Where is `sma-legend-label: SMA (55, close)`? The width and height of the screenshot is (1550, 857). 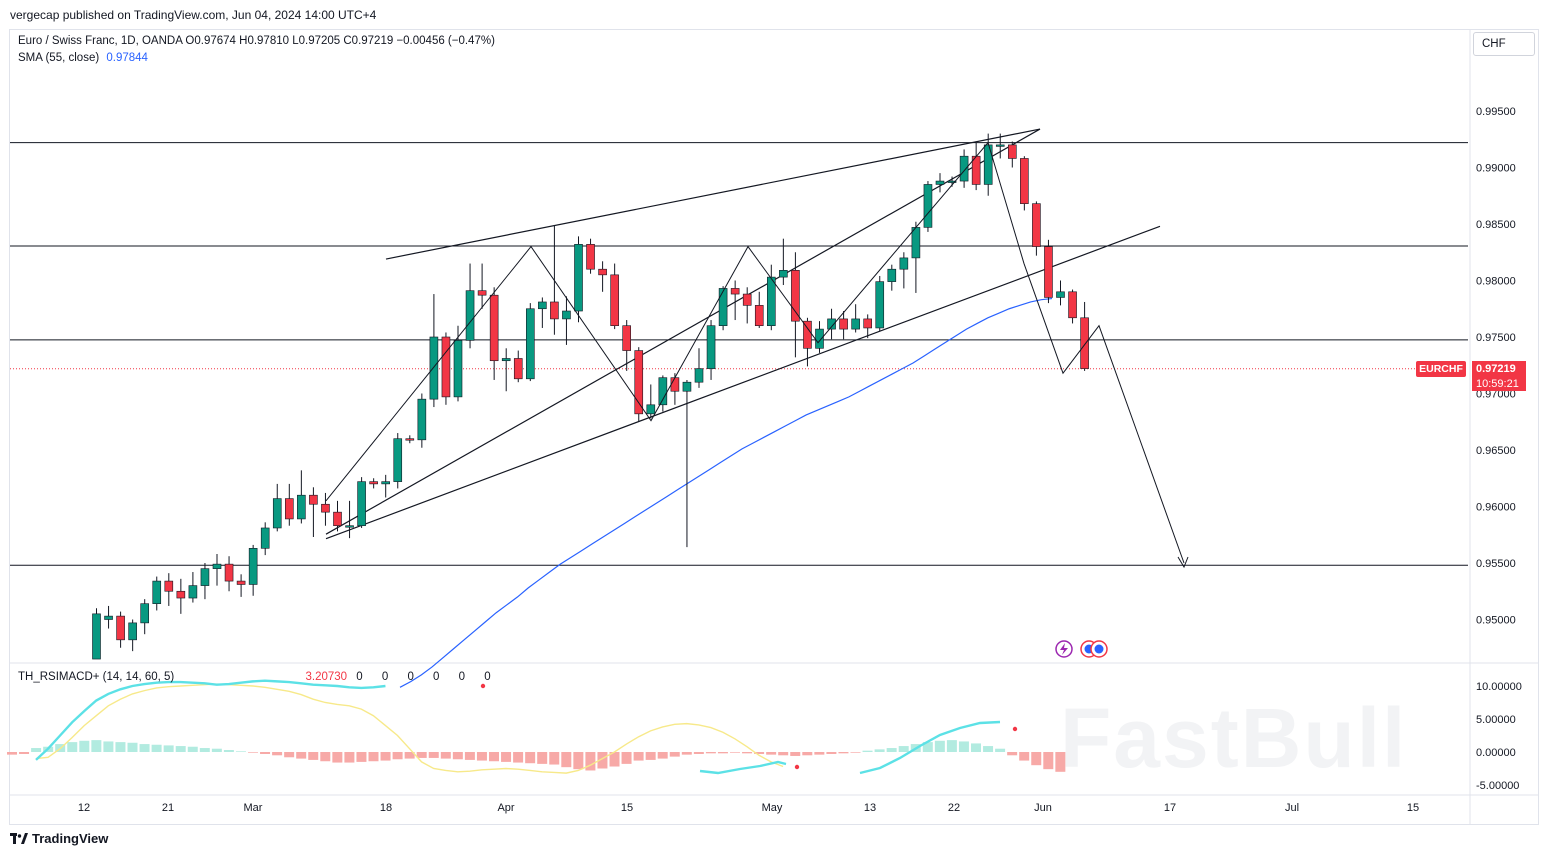
sma-legend-label: SMA (55, close) is located at coordinates (59, 58).